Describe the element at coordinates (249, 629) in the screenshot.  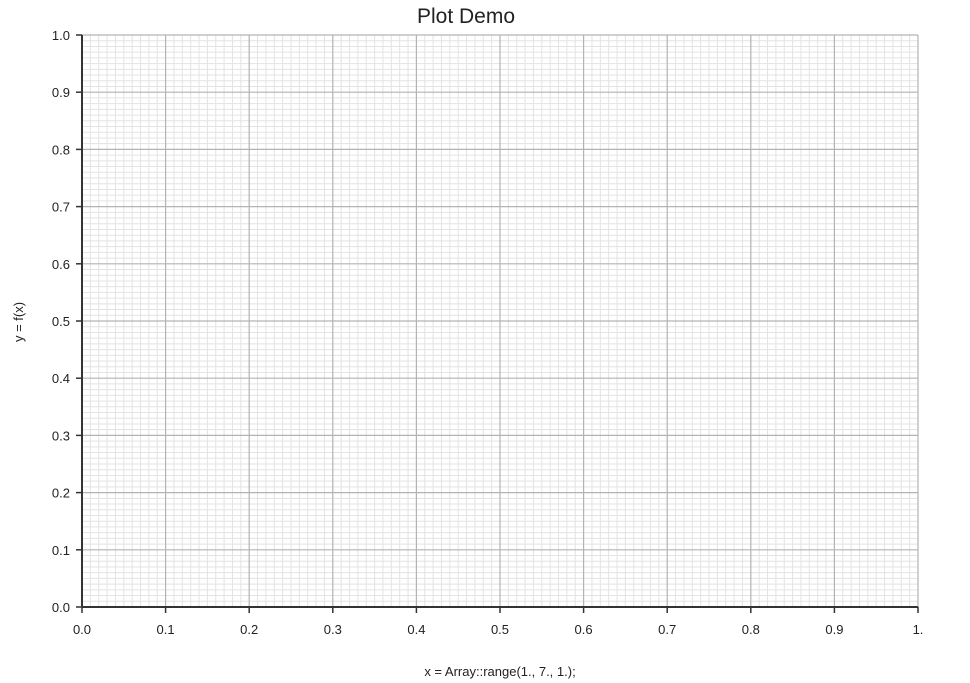
I see `x-tick-label: 0.2` at that location.